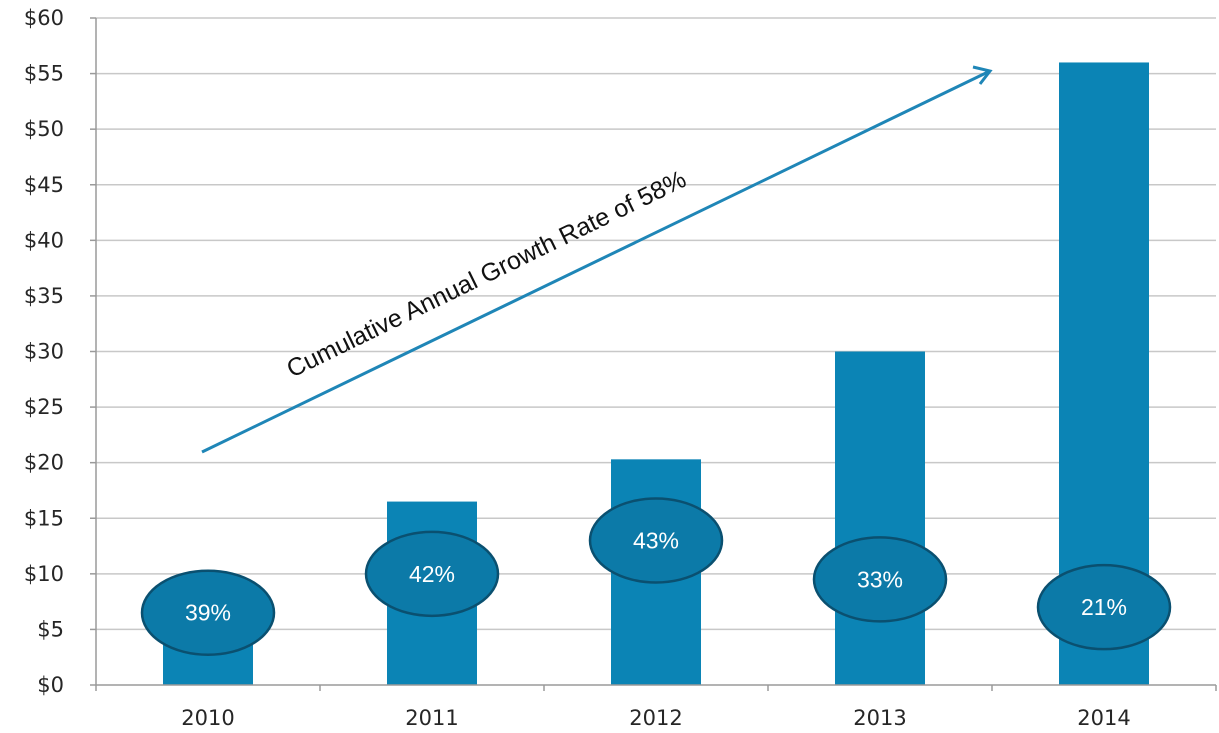  I want to click on growth-bubble-label: 39%, so click(208, 613).